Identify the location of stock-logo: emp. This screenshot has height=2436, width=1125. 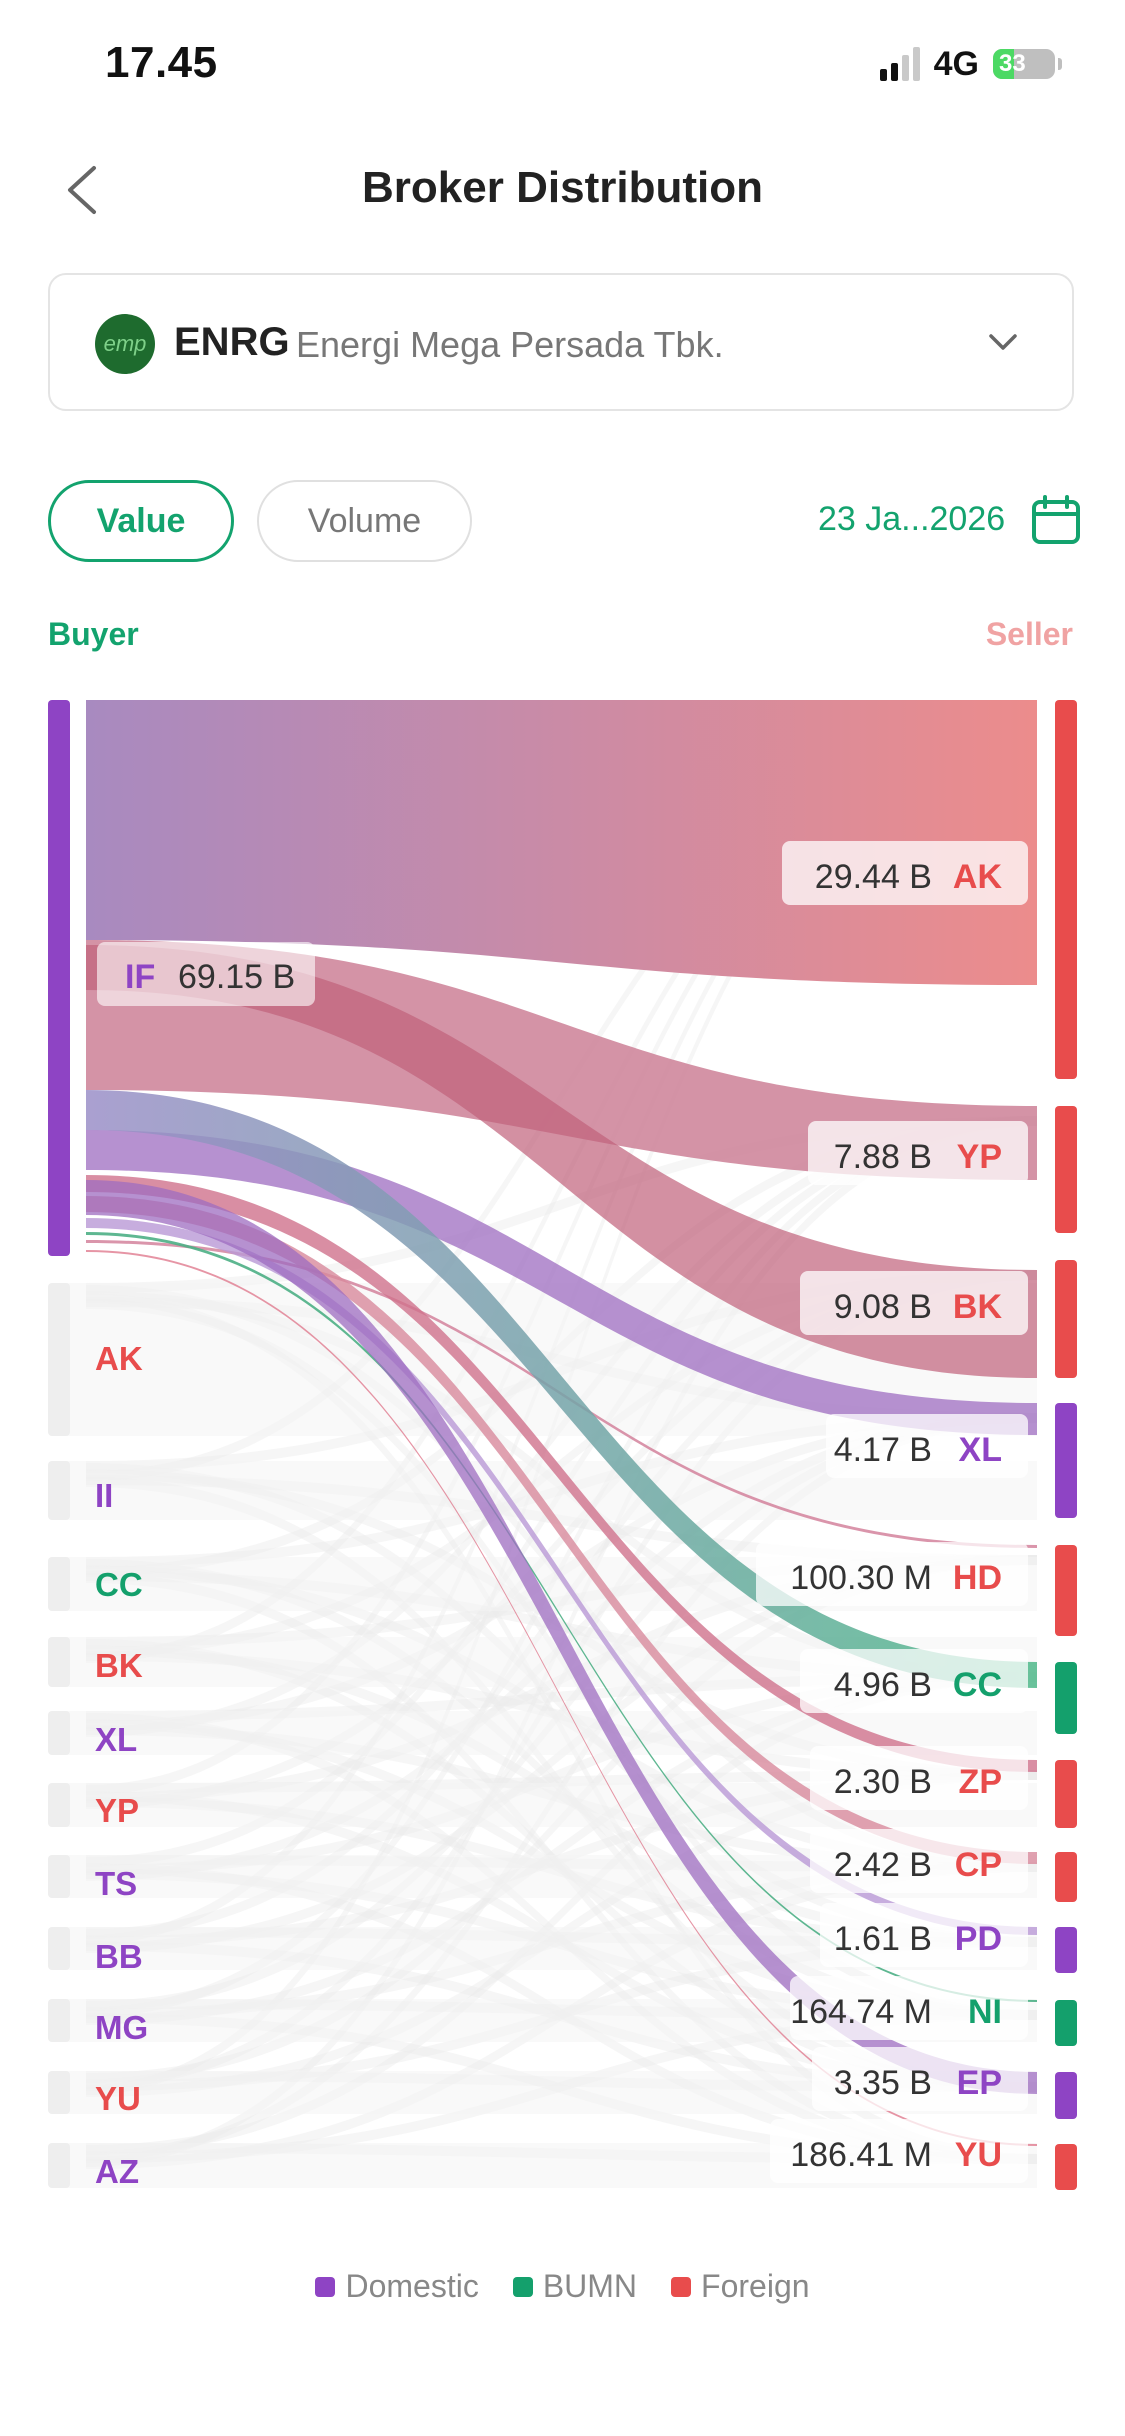
(125, 344).